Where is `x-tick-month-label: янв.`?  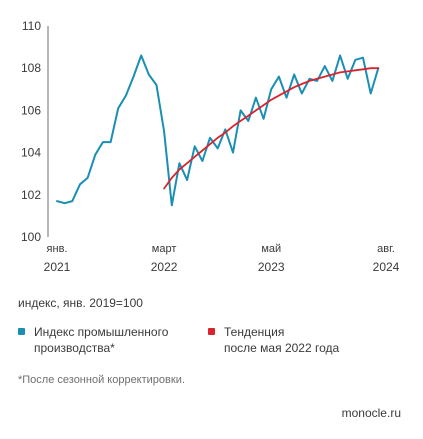 x-tick-month-label: янв. is located at coordinates (57, 249).